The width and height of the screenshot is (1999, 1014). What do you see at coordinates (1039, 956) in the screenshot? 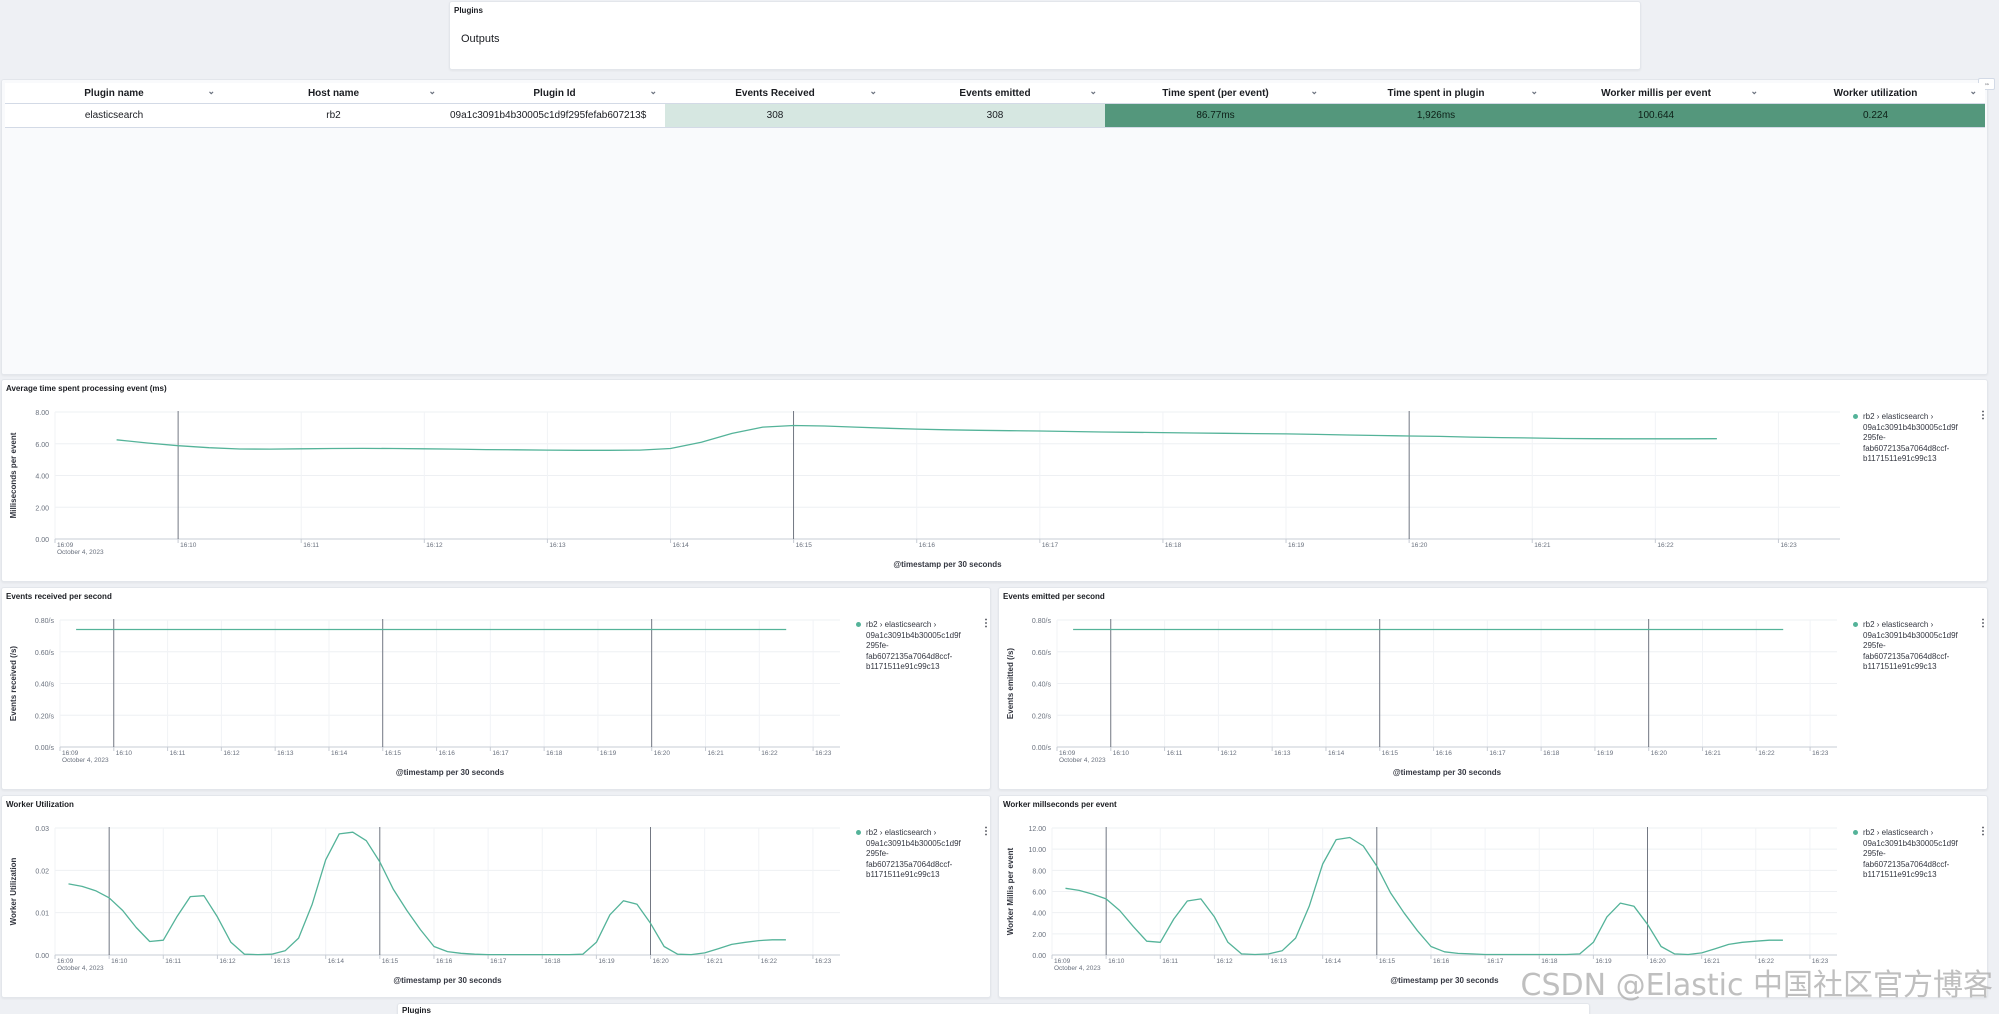
I see `y-tick-label: 0.00` at bounding box center [1039, 956].